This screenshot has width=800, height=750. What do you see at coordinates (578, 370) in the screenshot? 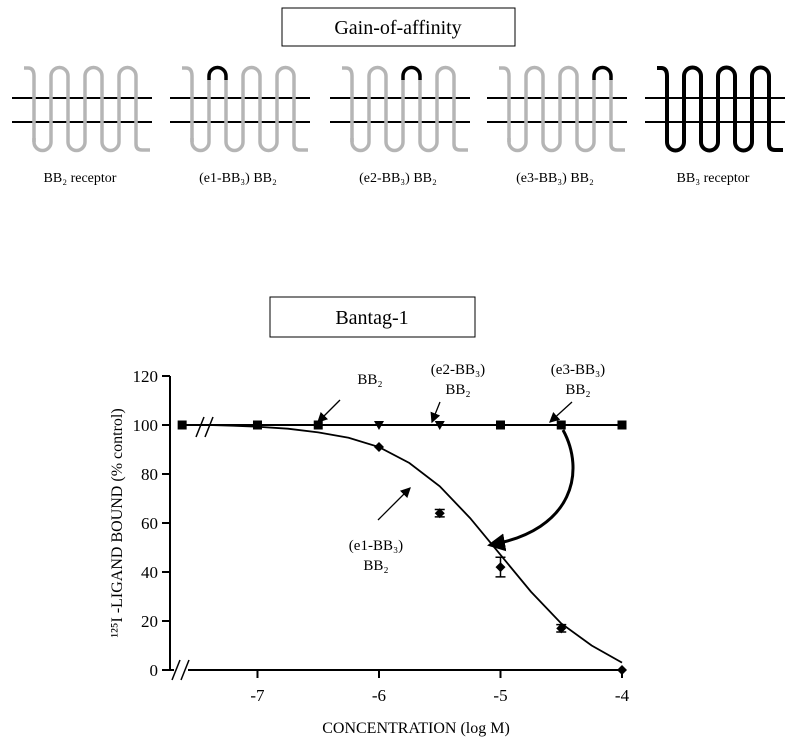
I see `annotation: (e3-BB₃)` at bounding box center [578, 370].